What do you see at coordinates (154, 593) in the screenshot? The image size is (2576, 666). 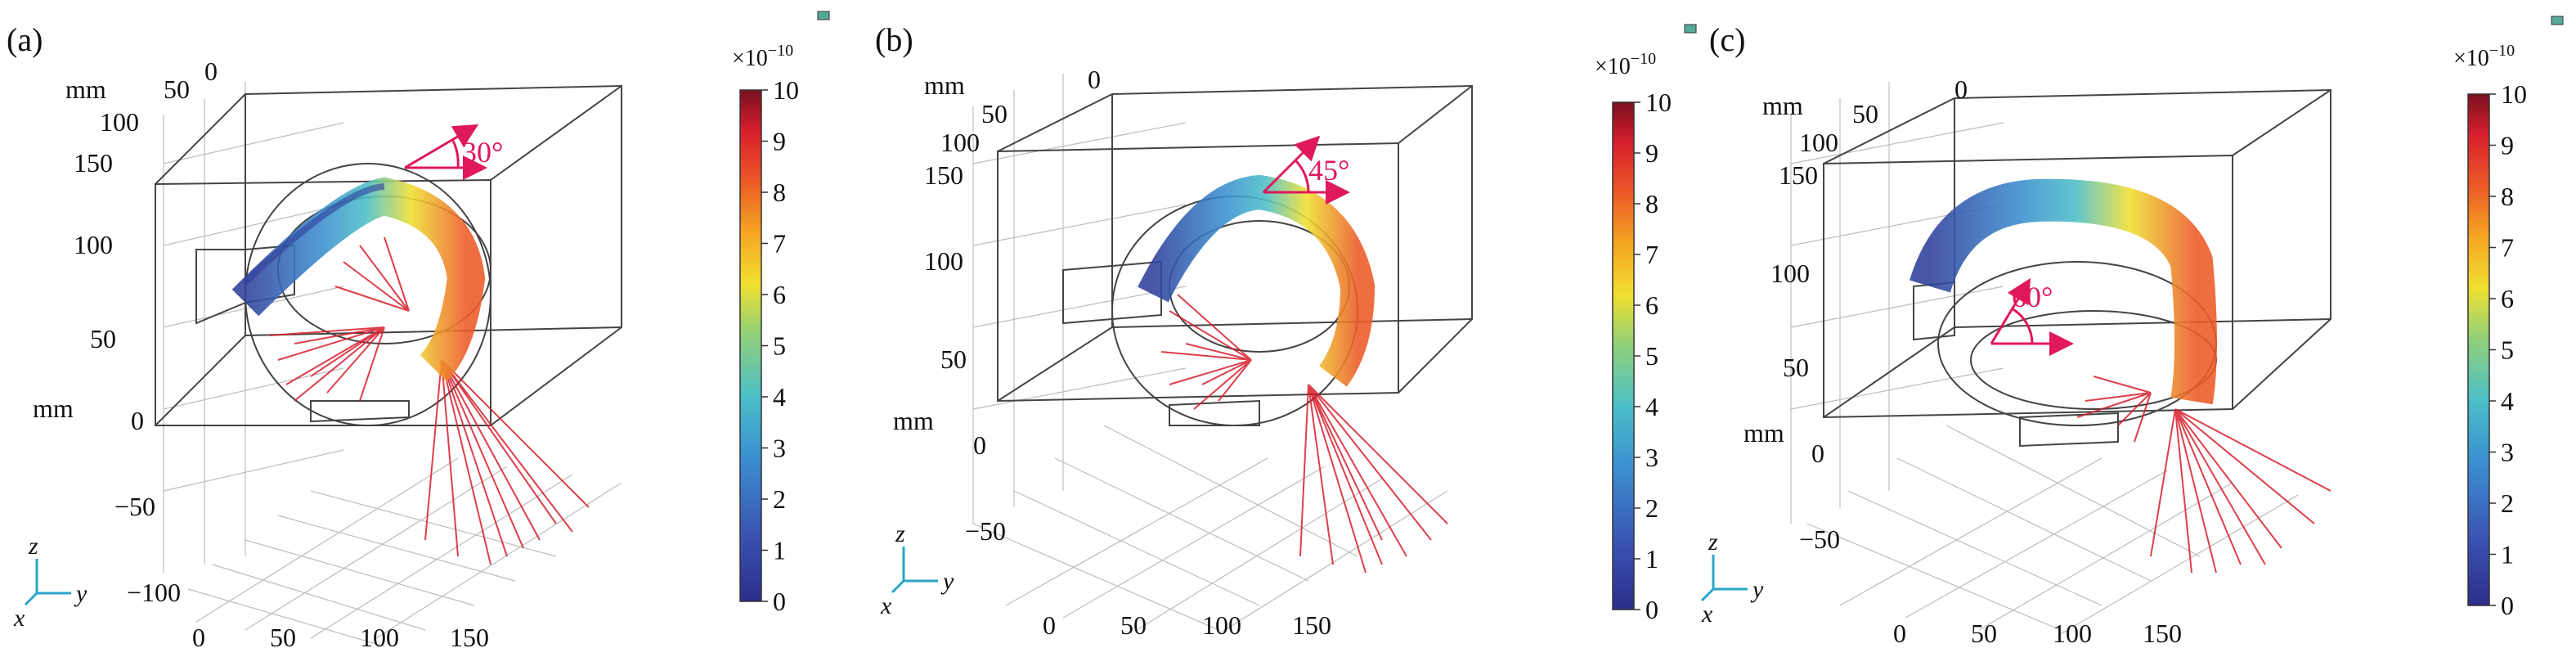 I see `z-tick: −100` at bounding box center [154, 593].